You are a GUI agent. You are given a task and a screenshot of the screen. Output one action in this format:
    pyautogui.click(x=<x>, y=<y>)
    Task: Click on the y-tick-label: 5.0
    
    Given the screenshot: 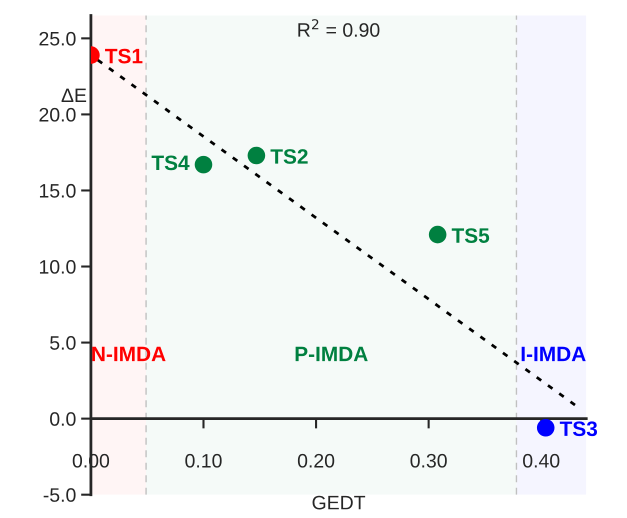 What is the action you would take?
    pyautogui.click(x=63, y=343)
    